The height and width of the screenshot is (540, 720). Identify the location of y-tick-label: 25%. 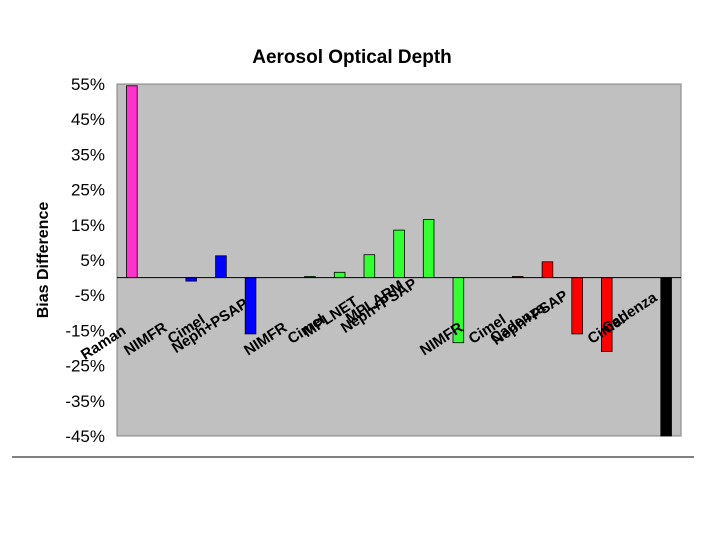
(88, 190).